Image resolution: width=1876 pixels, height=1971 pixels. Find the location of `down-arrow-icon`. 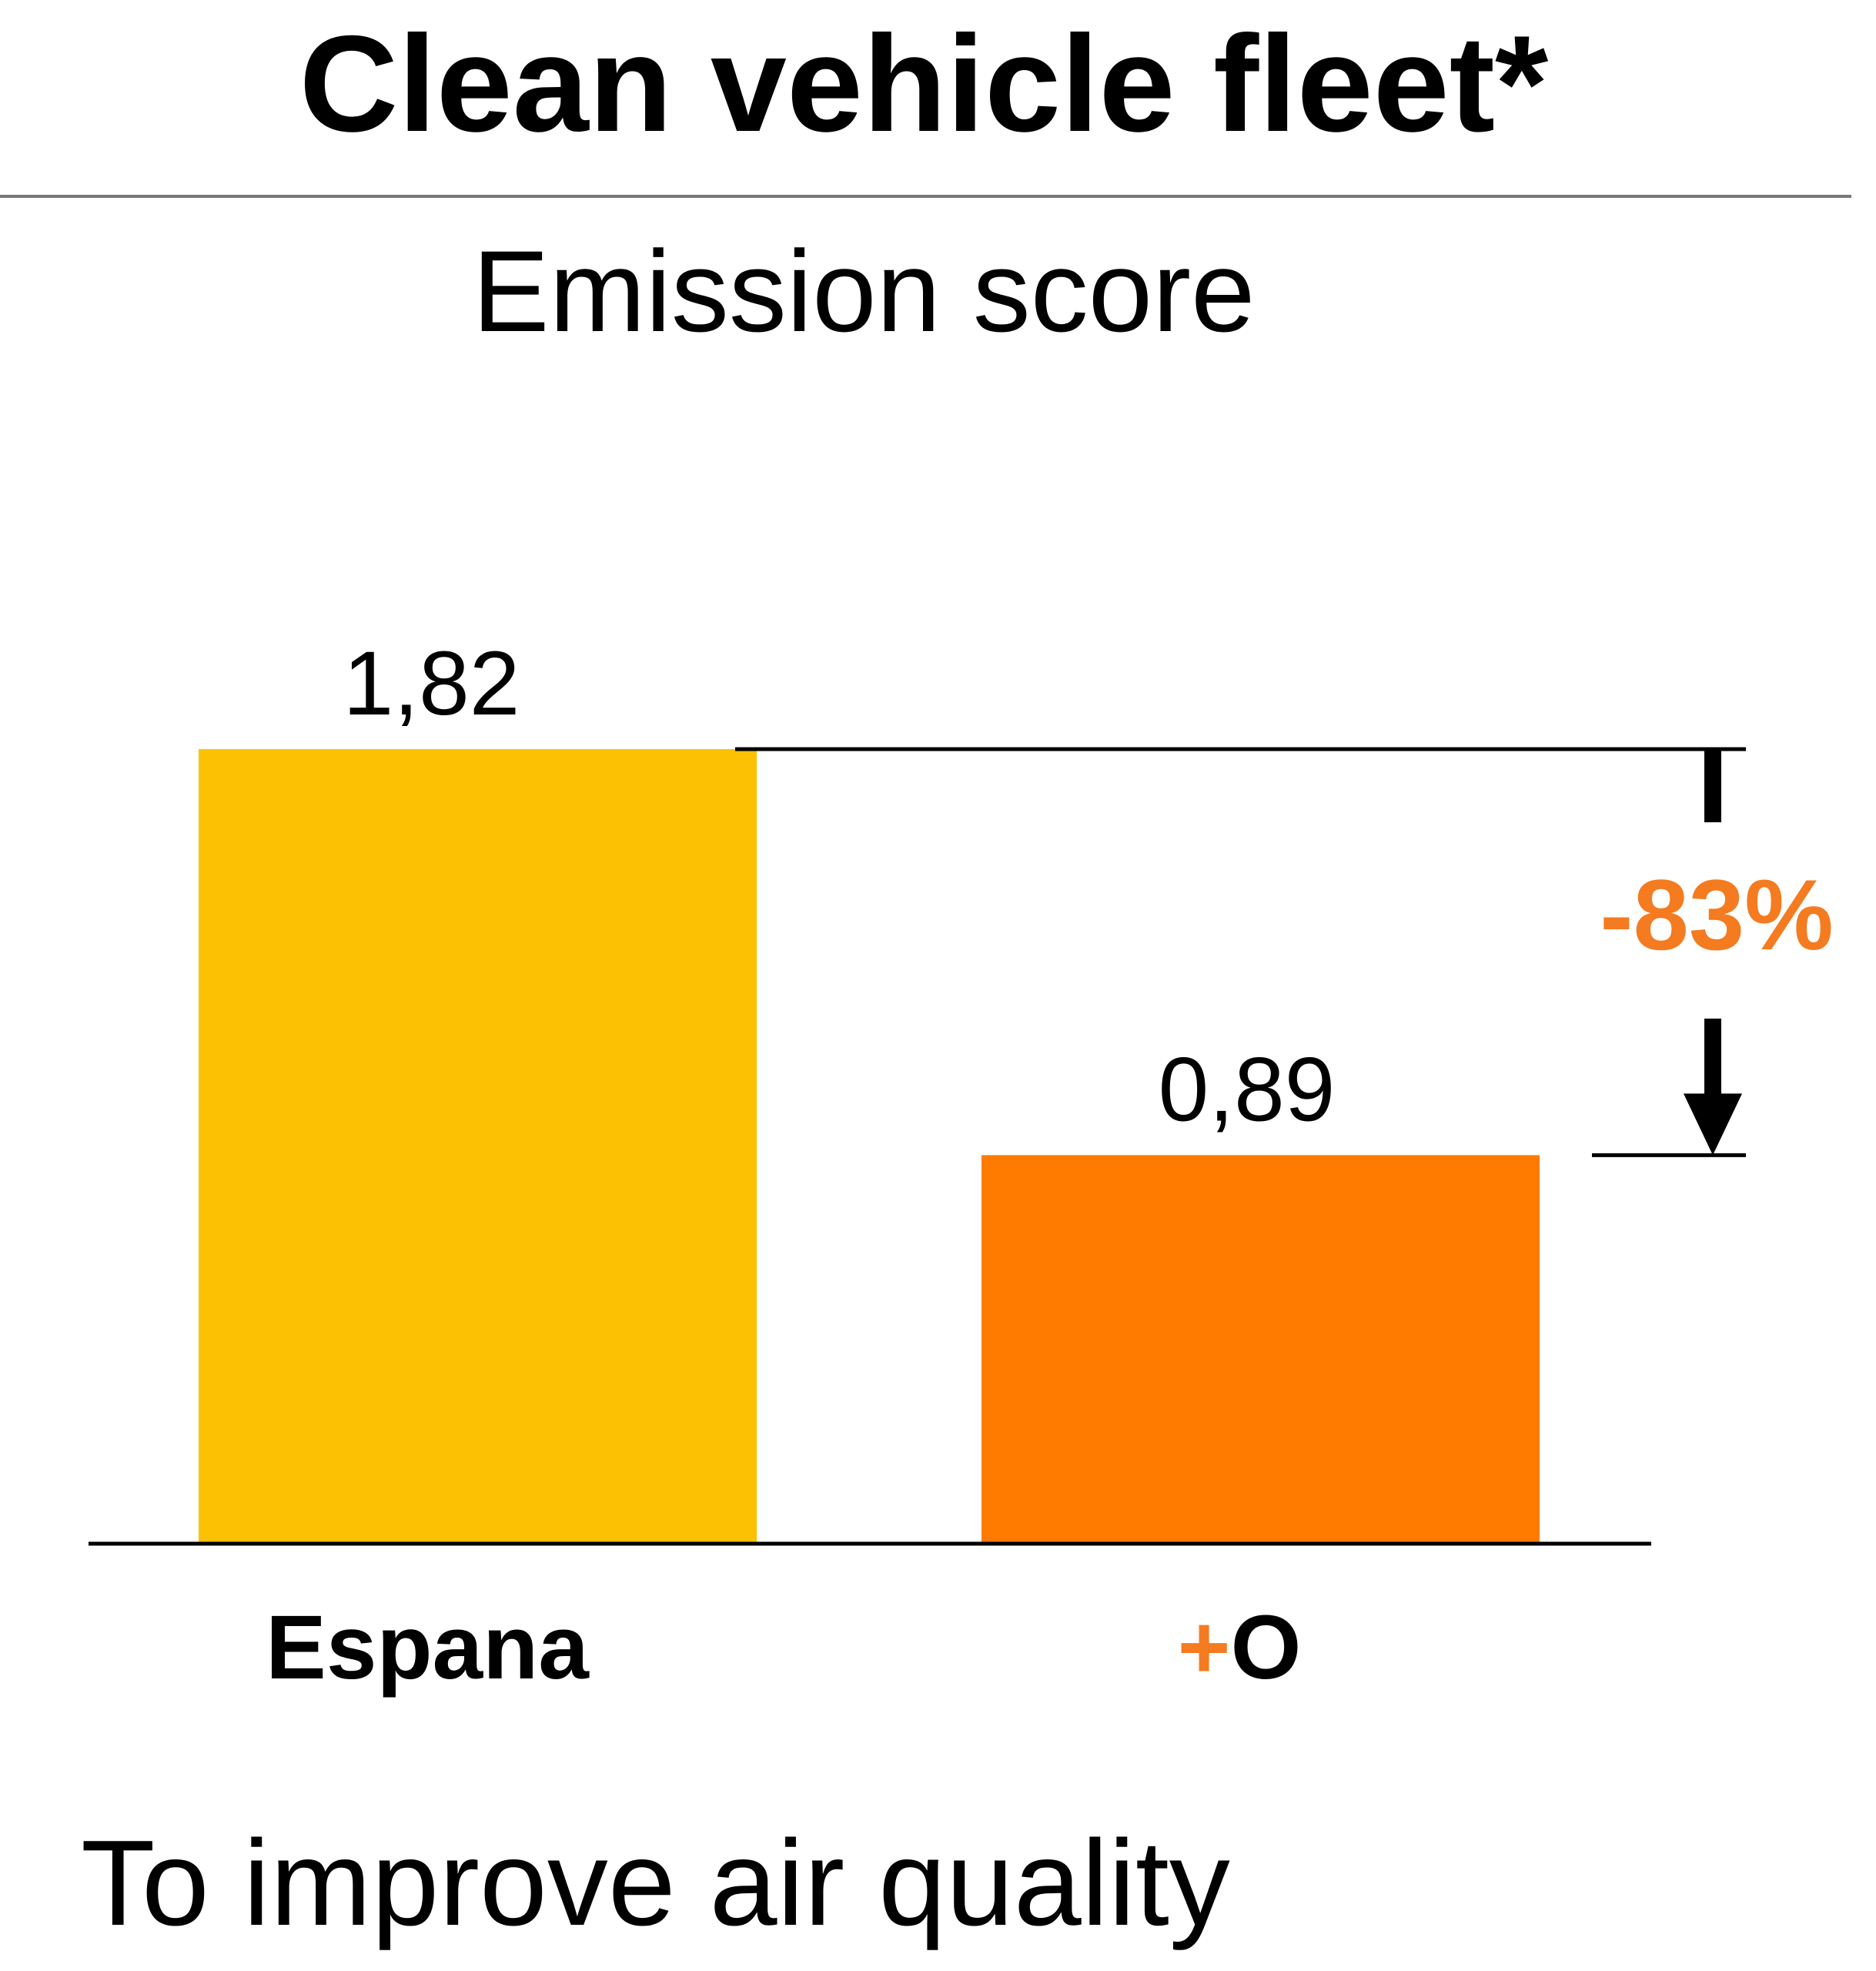

down-arrow-icon is located at coordinates (1713, 1124).